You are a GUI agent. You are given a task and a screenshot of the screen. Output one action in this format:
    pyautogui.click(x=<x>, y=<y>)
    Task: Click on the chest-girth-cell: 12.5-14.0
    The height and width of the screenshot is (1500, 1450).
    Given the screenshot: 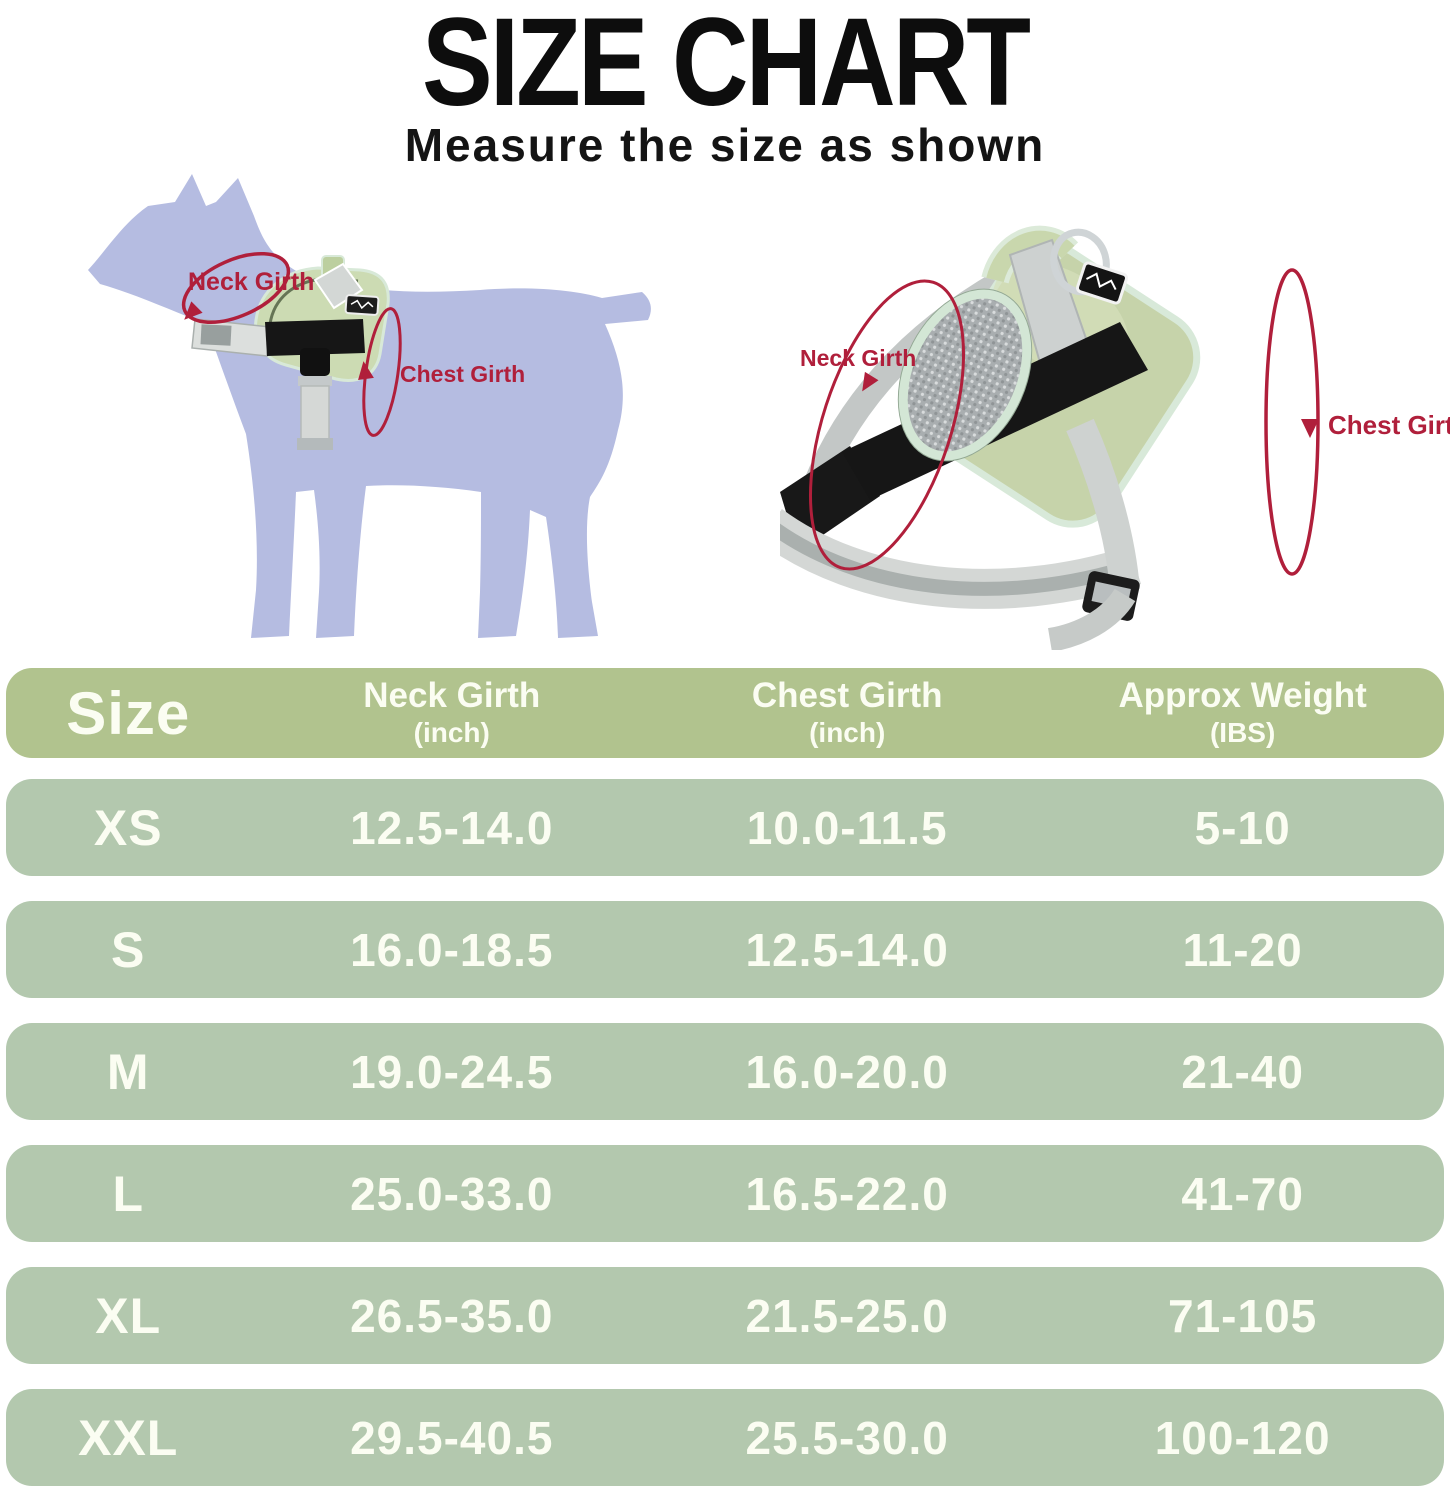 What is the action you would take?
    pyautogui.click(x=847, y=949)
    